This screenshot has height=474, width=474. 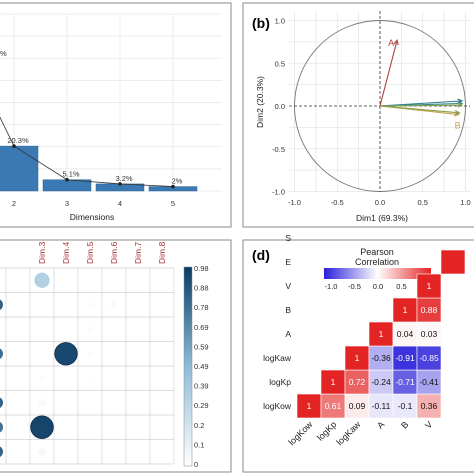 I want to click on circle-y-tick: 1.0, so click(x=280, y=21).